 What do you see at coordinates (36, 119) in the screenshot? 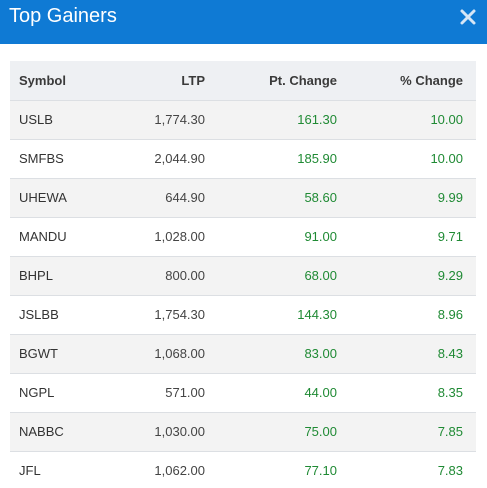
I see `cell-symbol: USLB` at bounding box center [36, 119].